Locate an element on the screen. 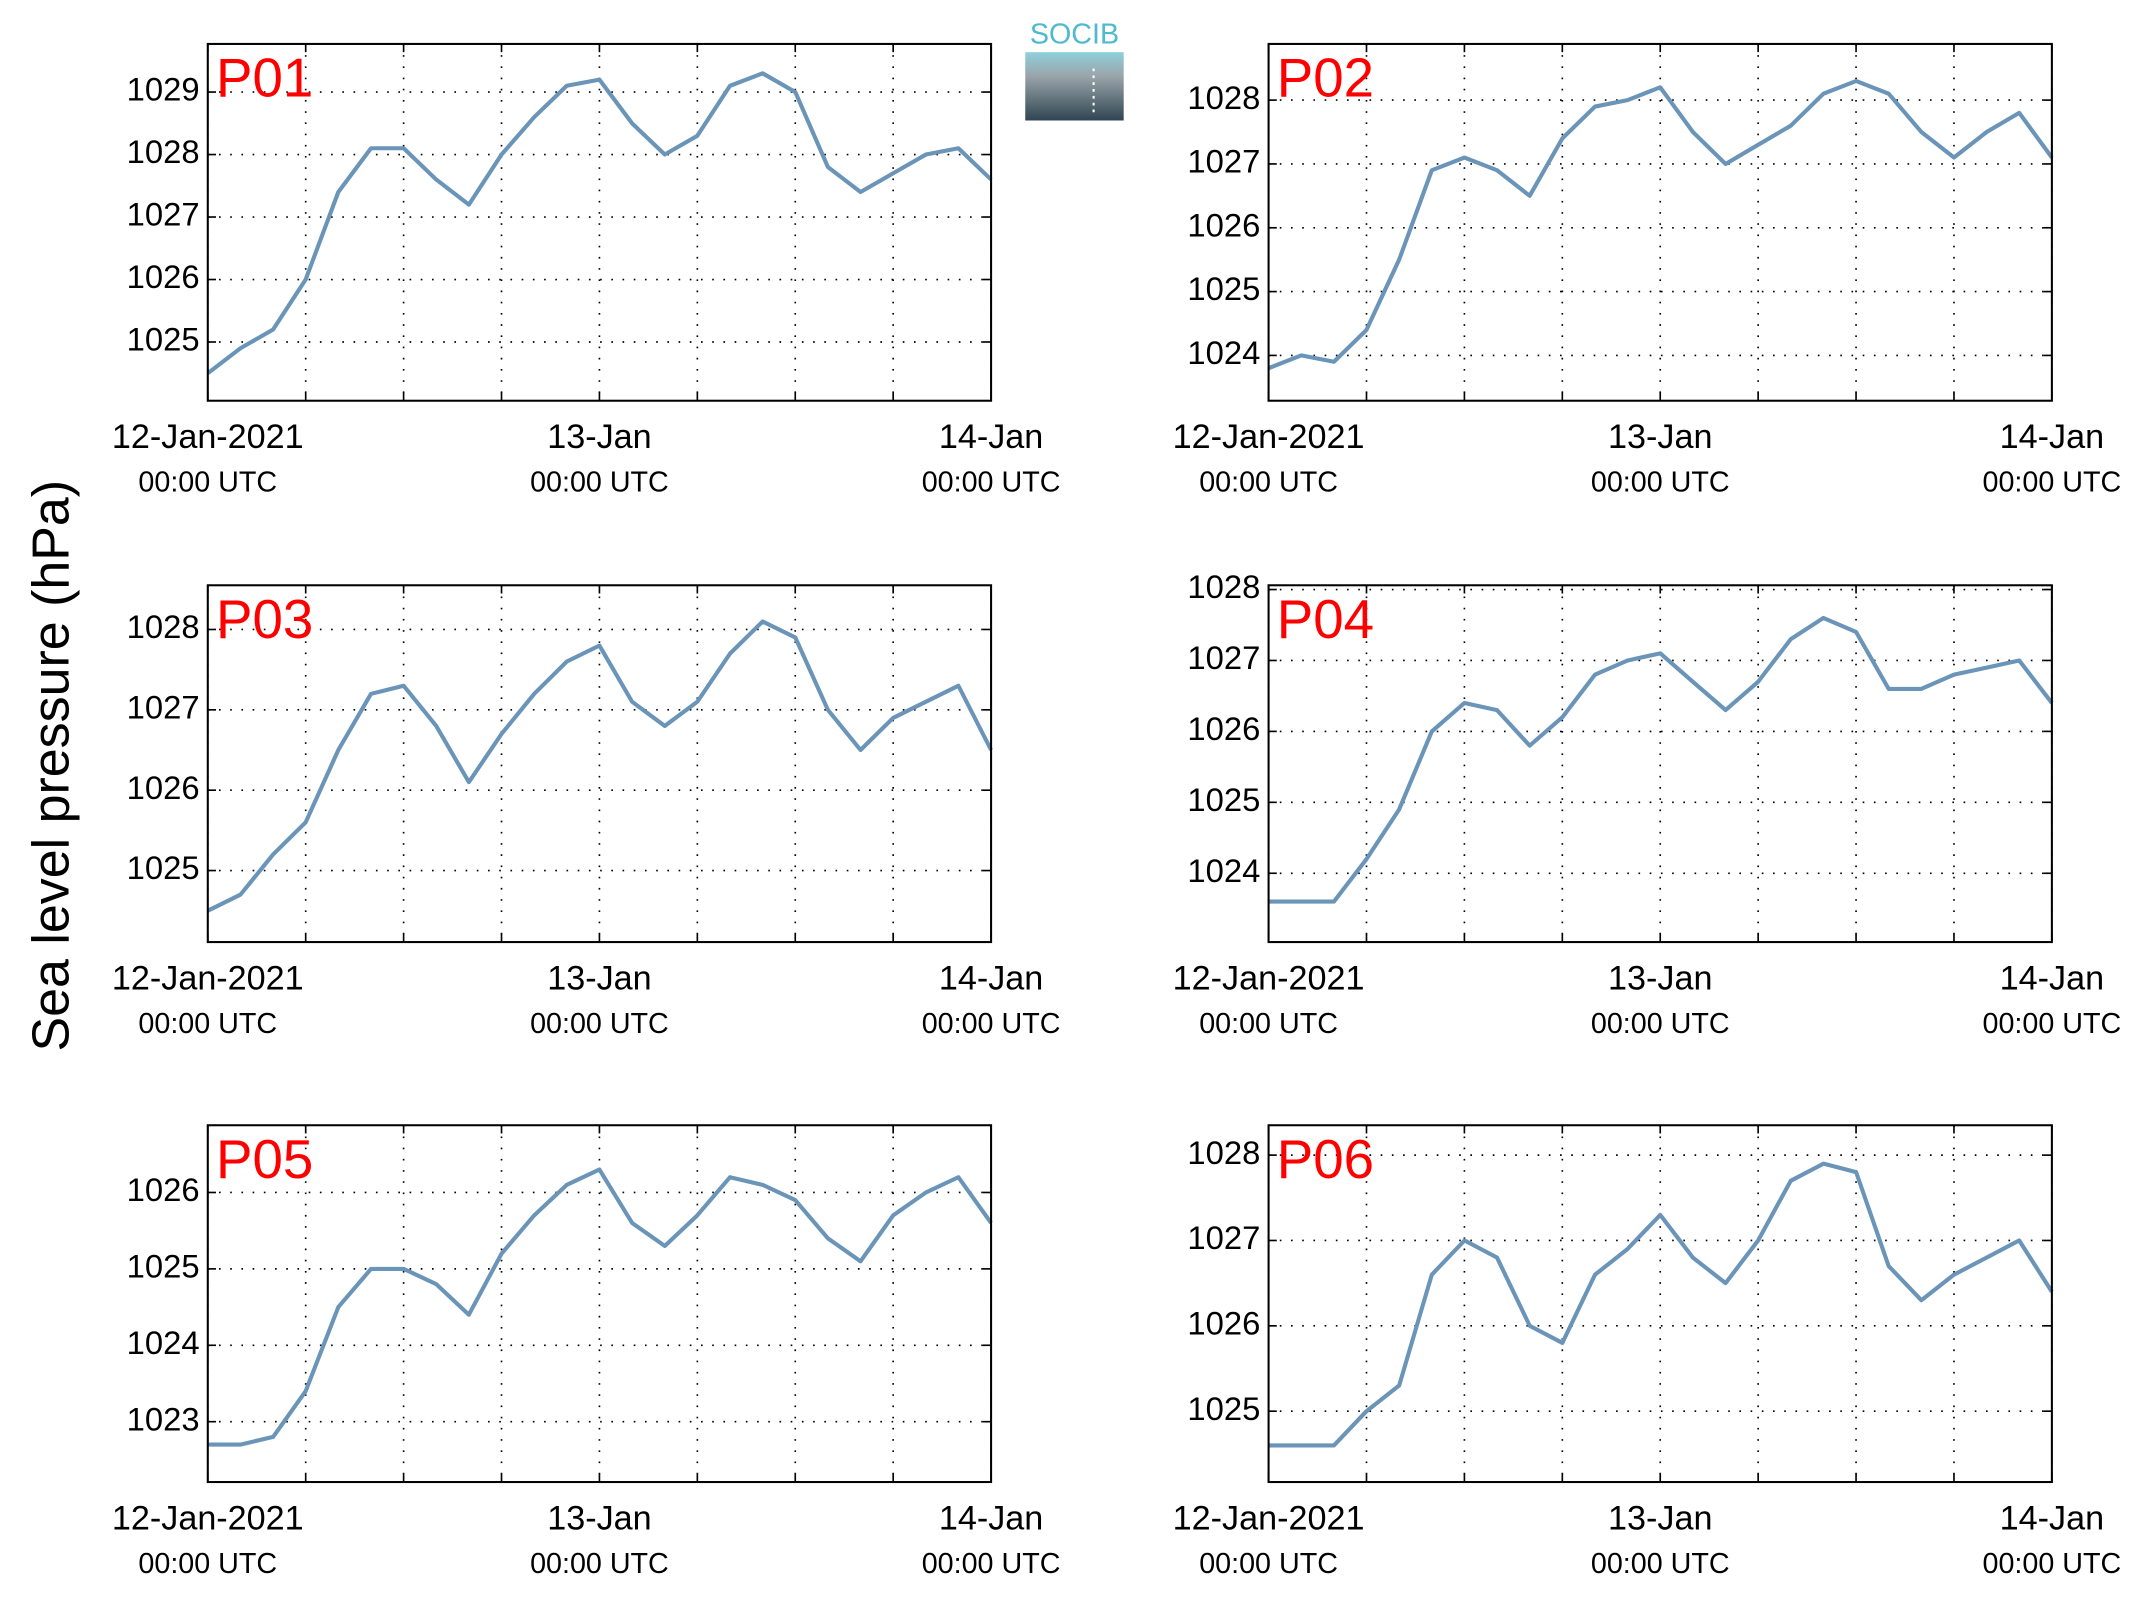 The width and height of the screenshot is (2138, 1608). panel-title: P05 is located at coordinates (264, 1159).